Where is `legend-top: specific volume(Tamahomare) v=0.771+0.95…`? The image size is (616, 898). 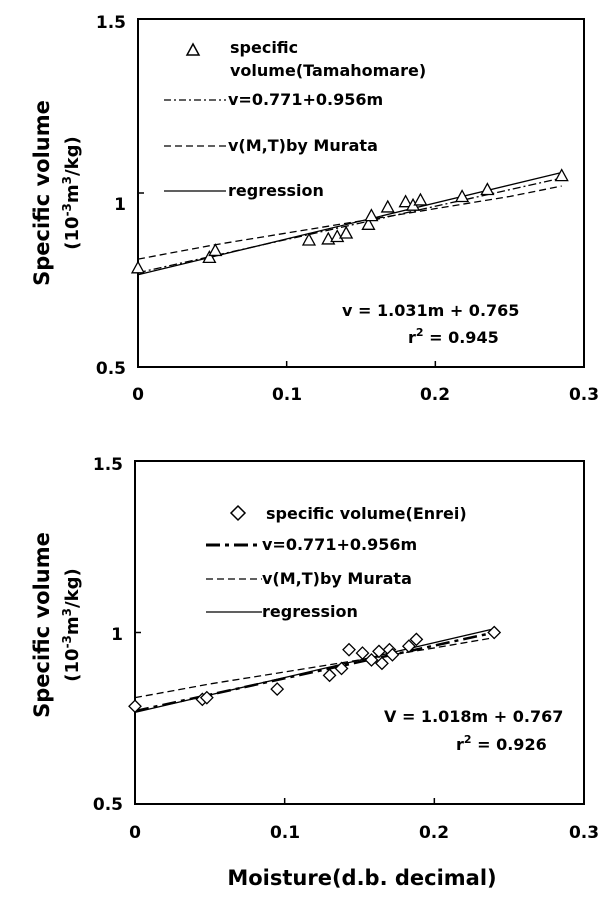
legend-top: specific volume(Tamahomare) v=0.771+0.95… is located at coordinates (295, 119).